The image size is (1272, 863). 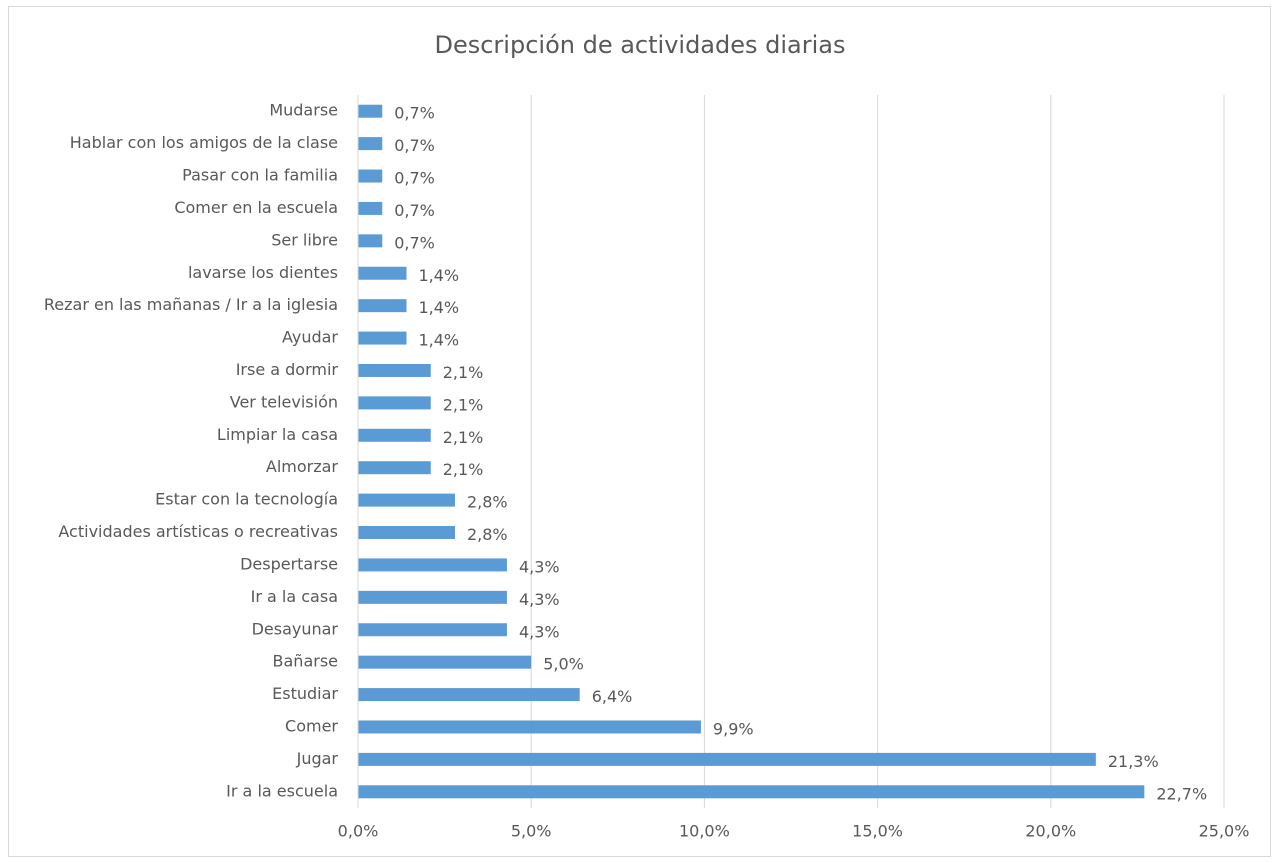 I want to click on x-tick-label: 20,0%, so click(x=1050, y=831).